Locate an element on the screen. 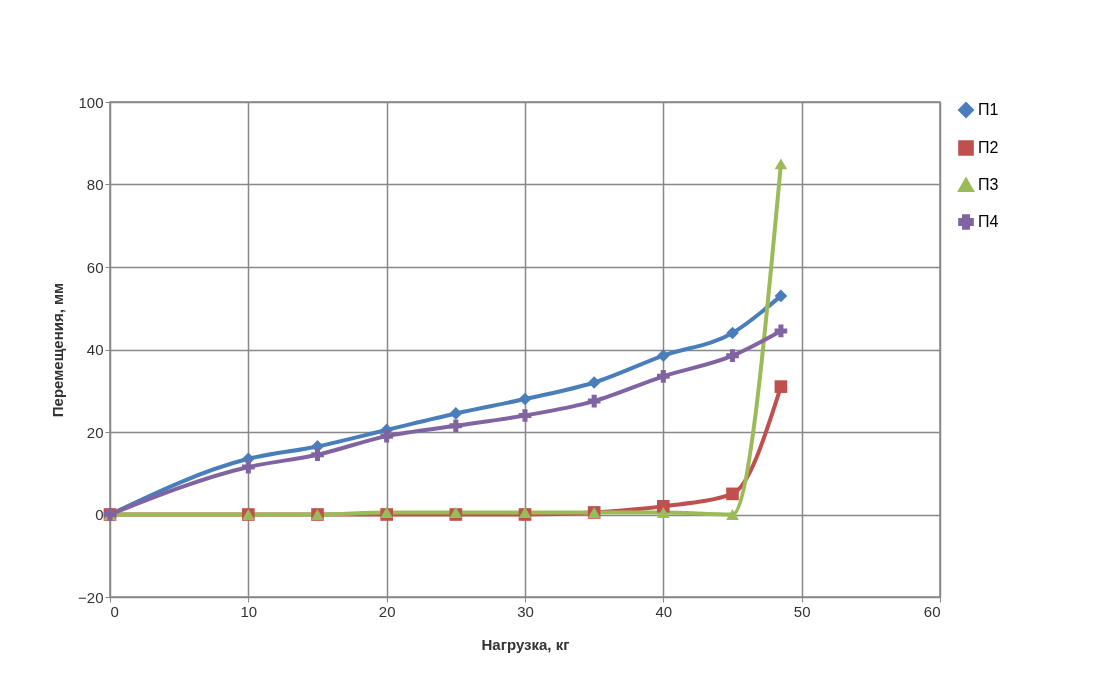 This screenshot has width=1100, height=683. x-tick-label: 0 is located at coordinates (114, 611).